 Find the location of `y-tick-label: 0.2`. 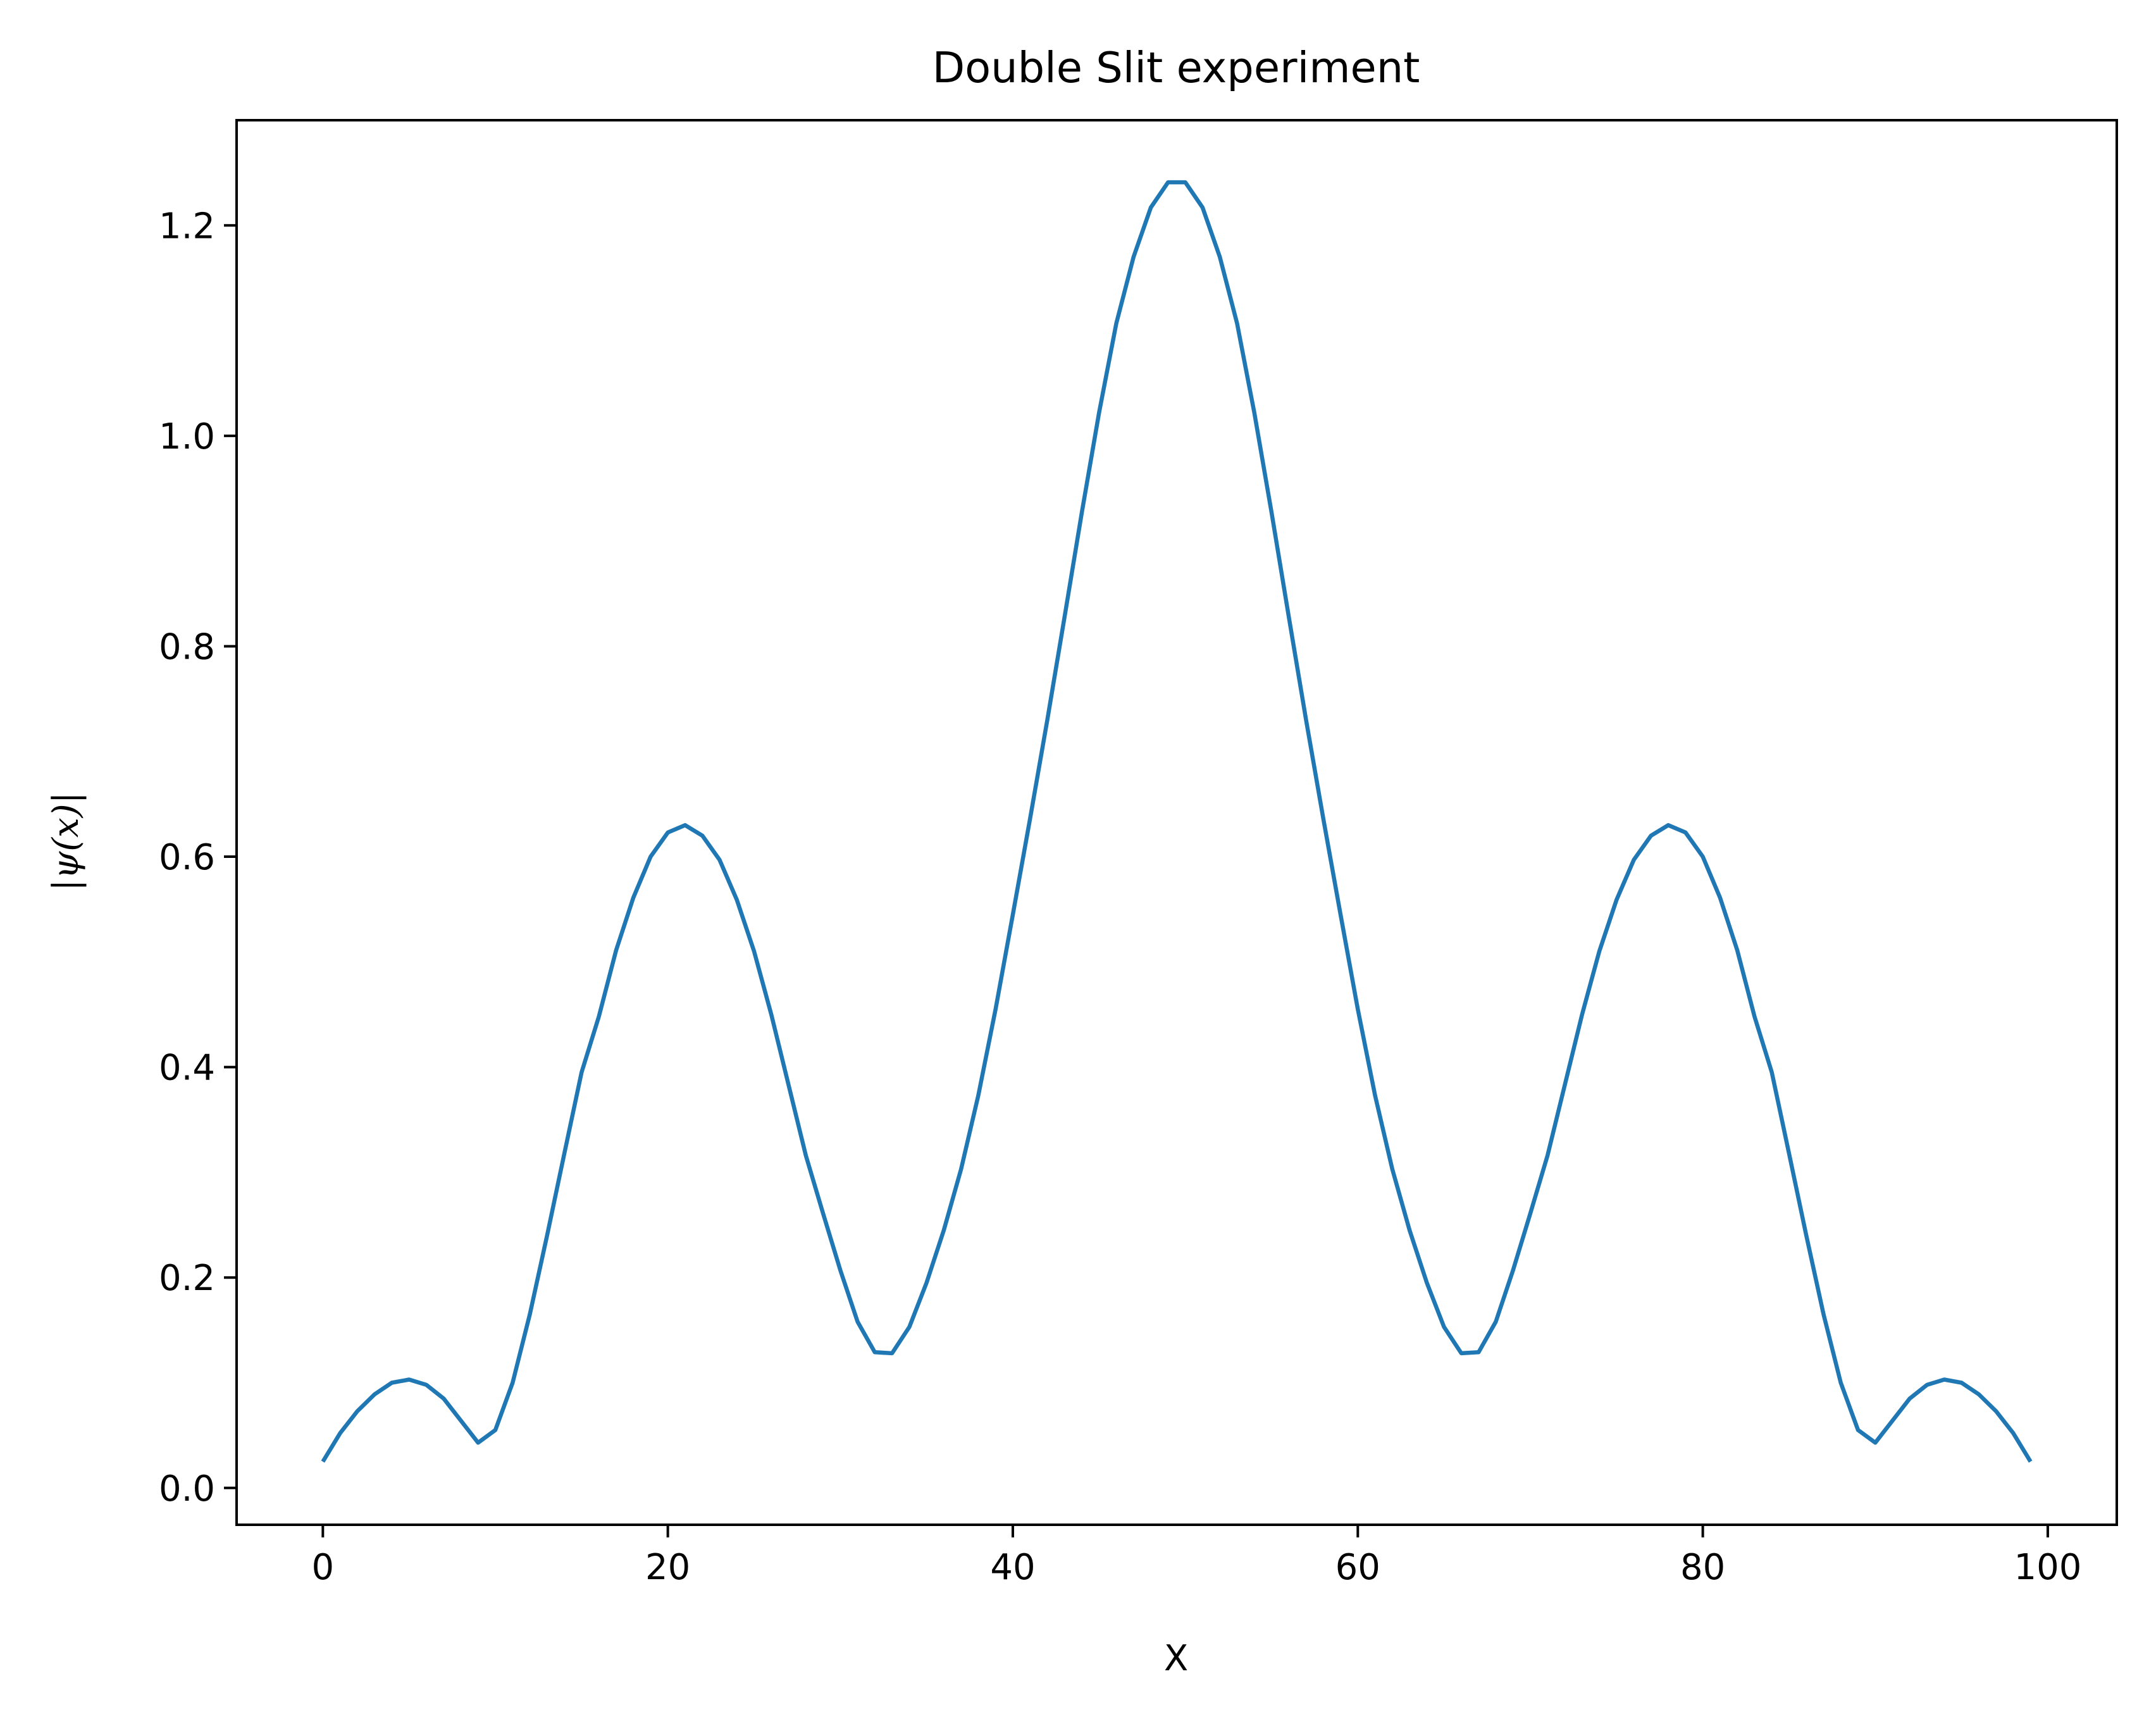

y-tick-label: 0.2 is located at coordinates (187, 1278).